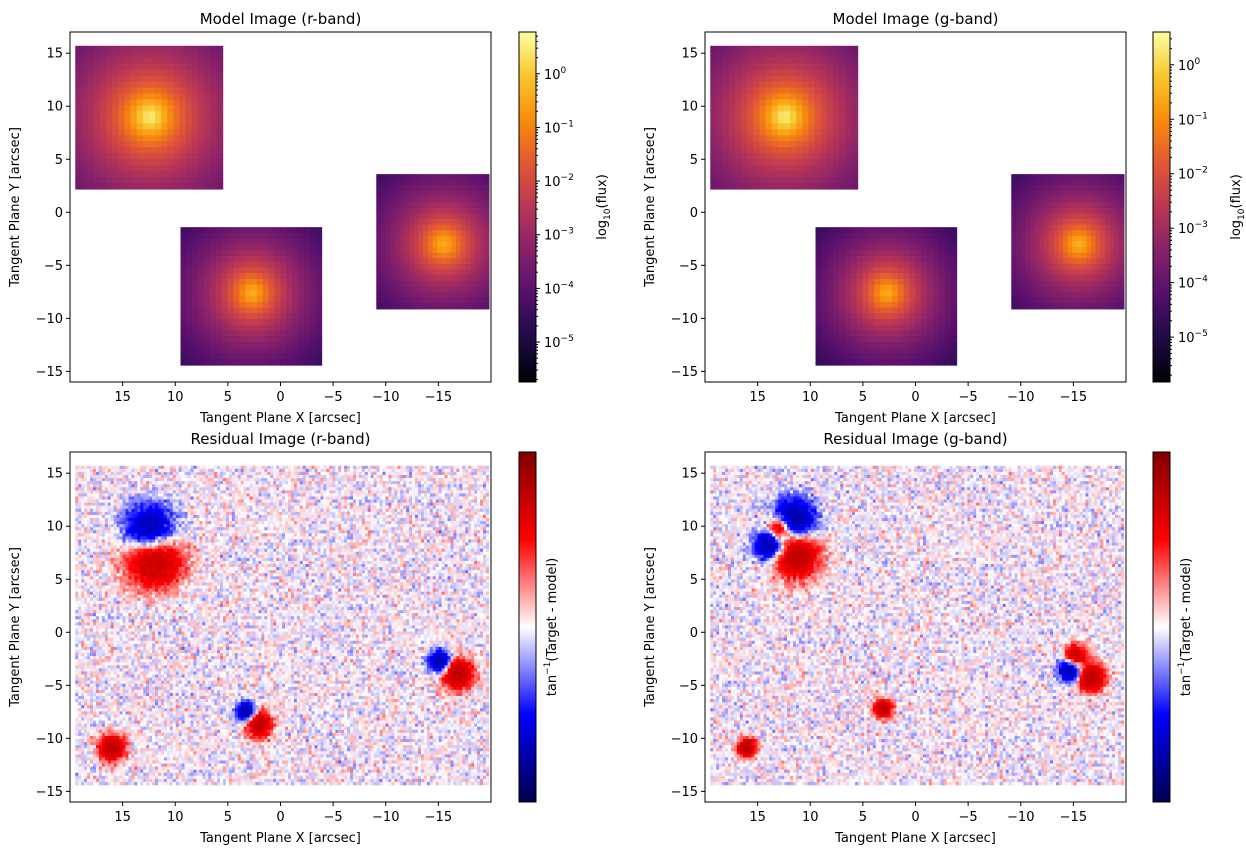 The height and width of the screenshot is (855, 1246). What do you see at coordinates (281, 19) in the screenshot?
I see `chart-title: Model Image (r-band)` at bounding box center [281, 19].